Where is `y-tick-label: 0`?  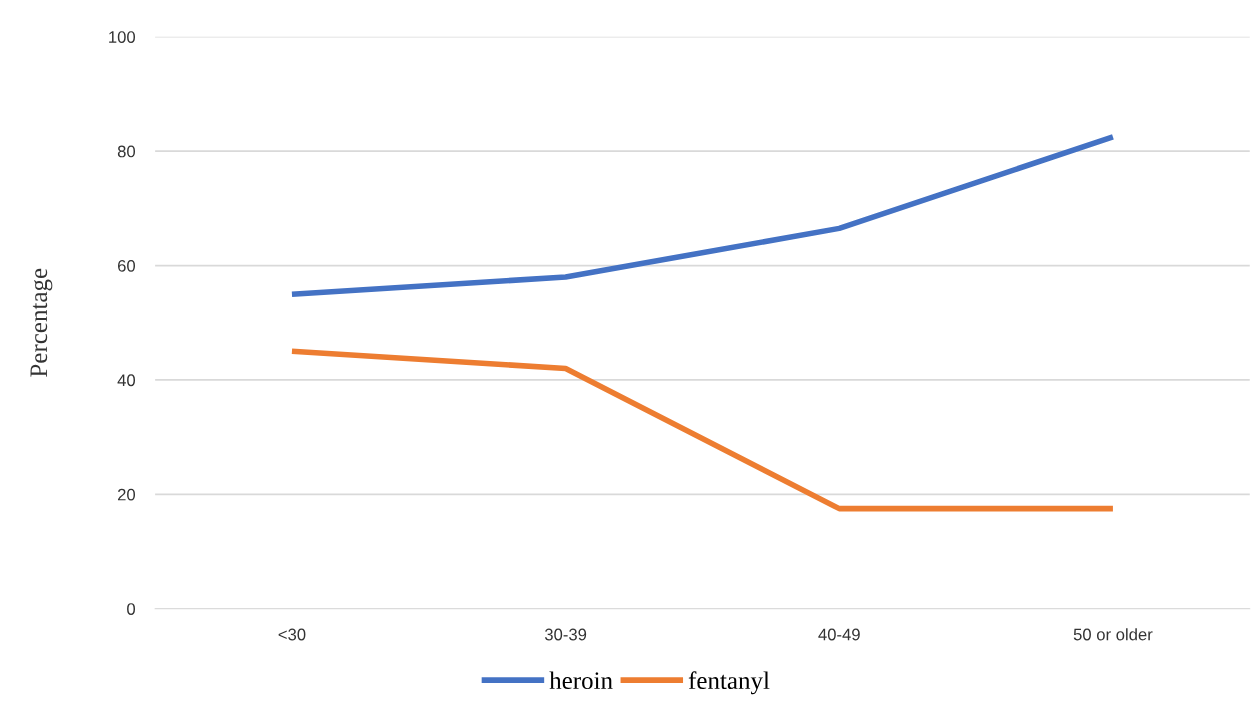 y-tick-label: 0 is located at coordinates (131, 609).